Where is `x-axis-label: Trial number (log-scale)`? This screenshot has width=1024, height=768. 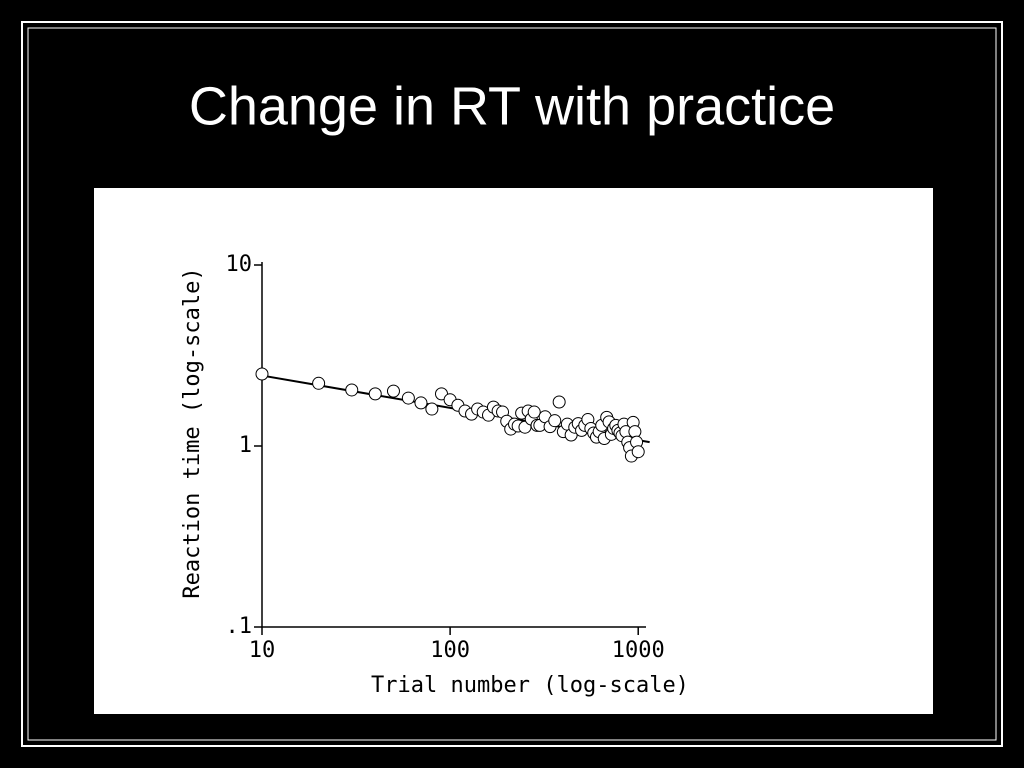
x-axis-label: Trial number (log-scale) is located at coordinates (530, 685).